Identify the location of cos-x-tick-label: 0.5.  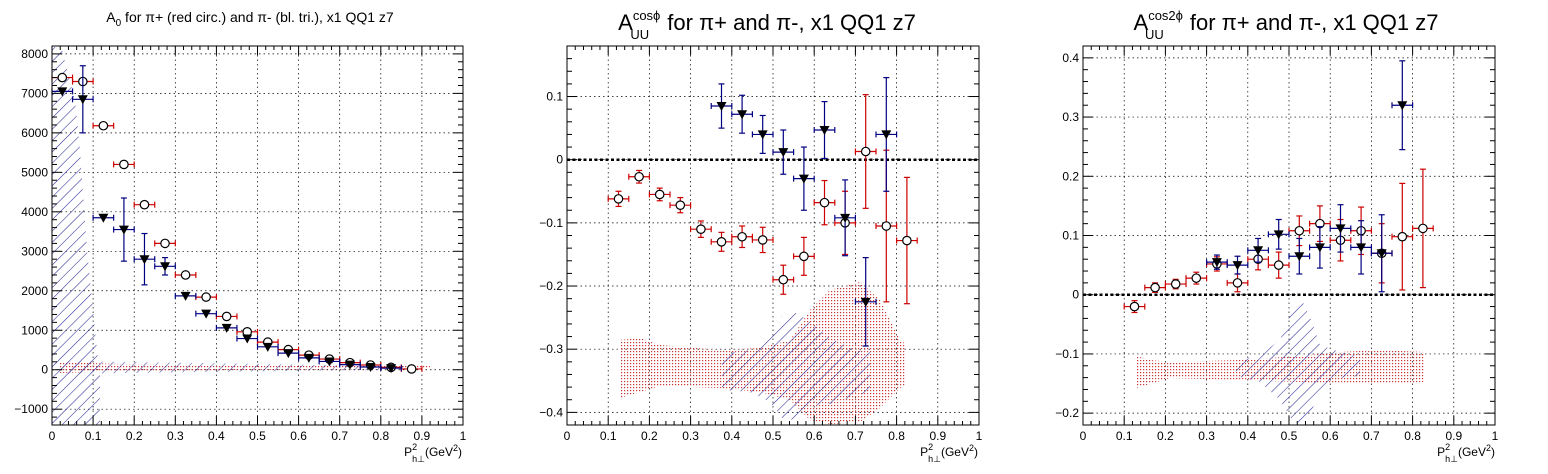
(773, 436).